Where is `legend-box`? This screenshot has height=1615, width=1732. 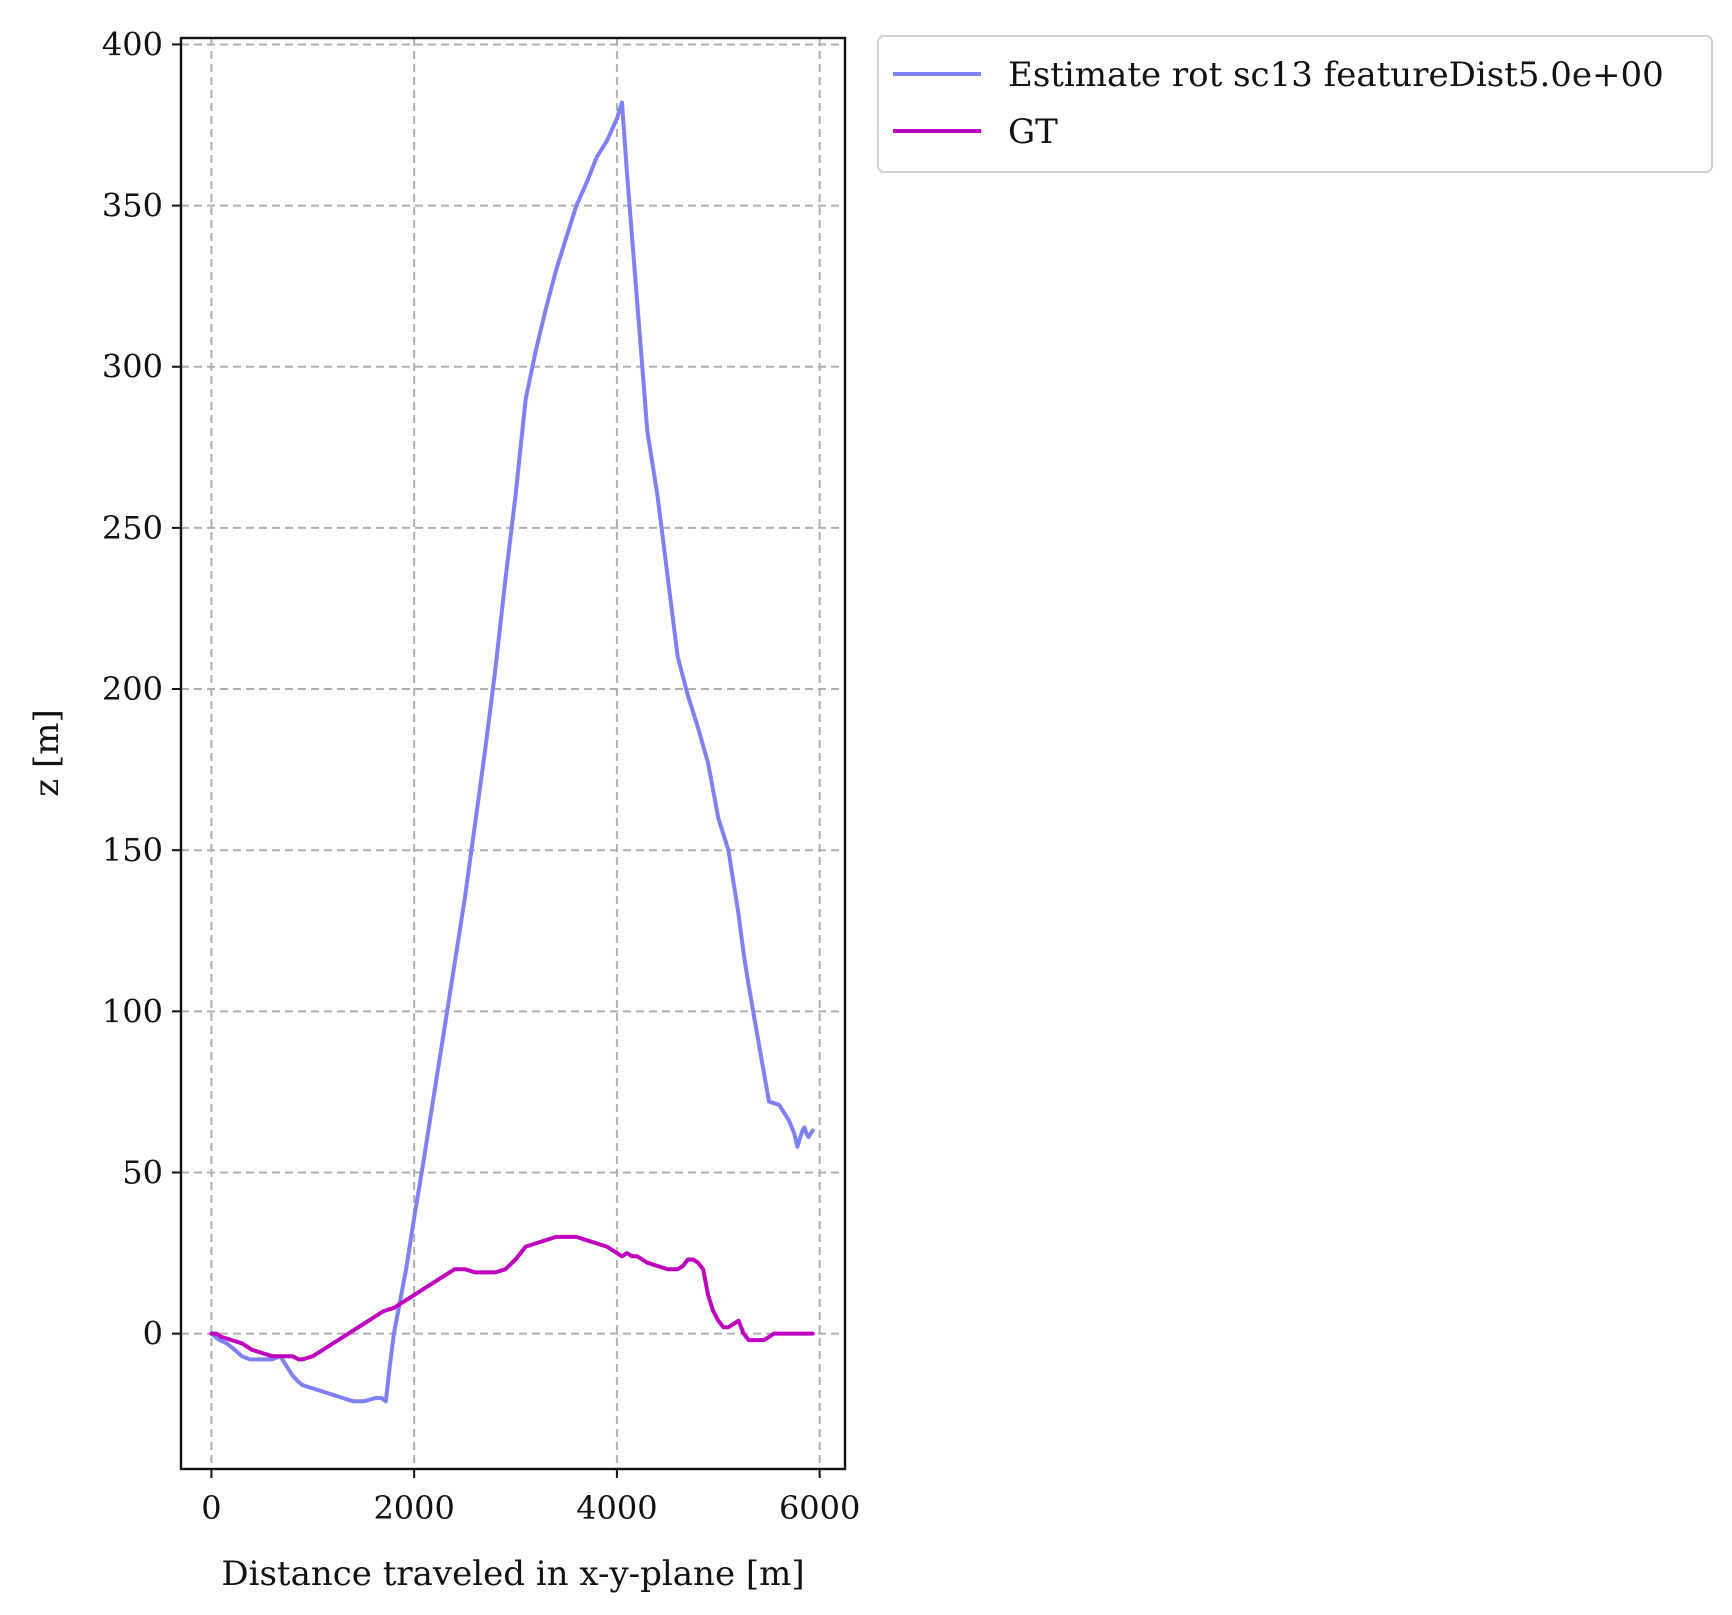 legend-box is located at coordinates (1295, 104).